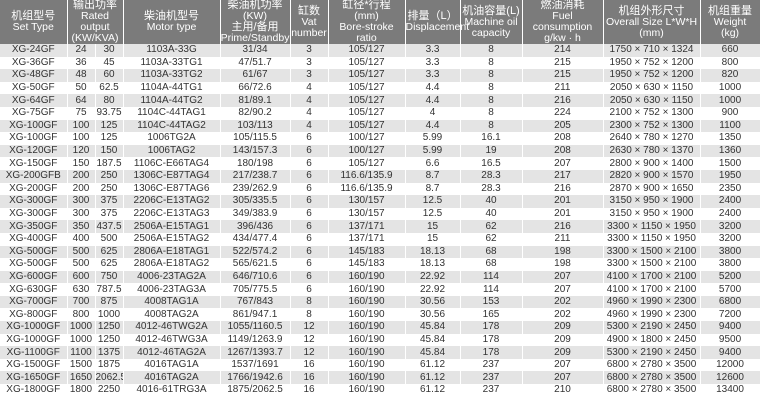 The image size is (760, 409). What do you see at coordinates (109, 163) in the screenshot?
I see `cell-output-kva: 187.5` at bounding box center [109, 163].